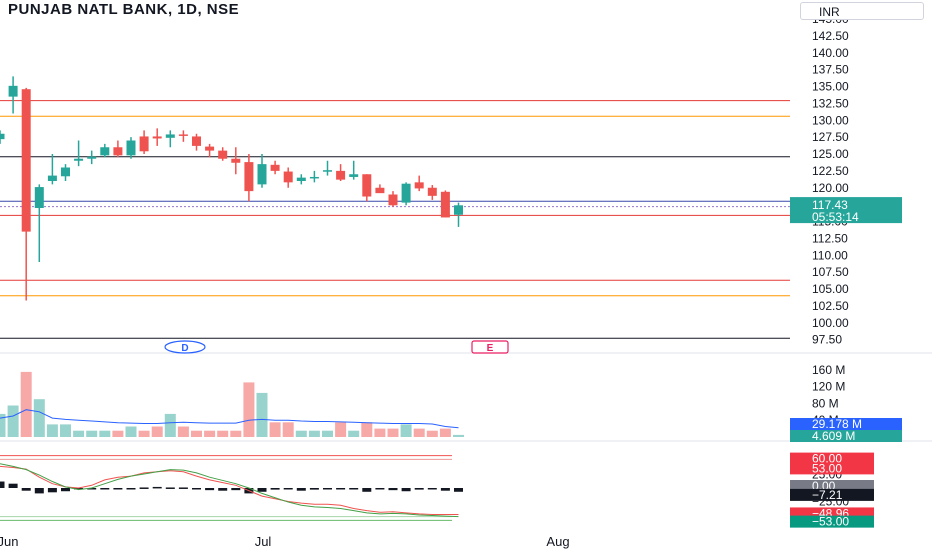  Describe the element at coordinates (229, 419) in the screenshot. I see `volume-ma-line` at that location.